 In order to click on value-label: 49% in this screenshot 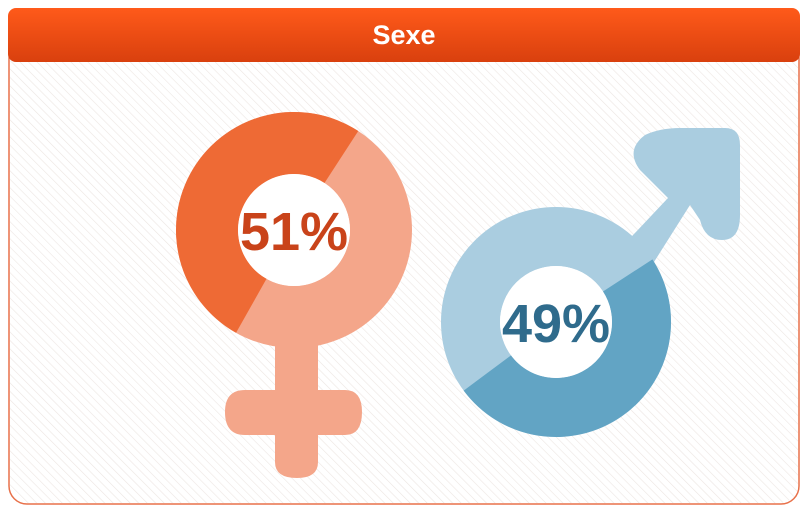, I will do `click(556, 324)`.